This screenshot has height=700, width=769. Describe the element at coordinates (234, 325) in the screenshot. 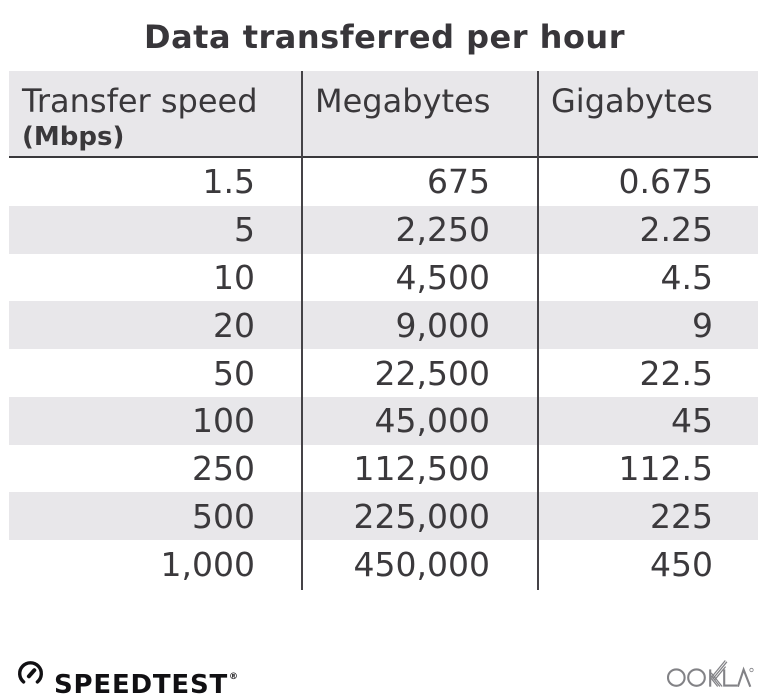

I see `table-cell: 20` at that location.